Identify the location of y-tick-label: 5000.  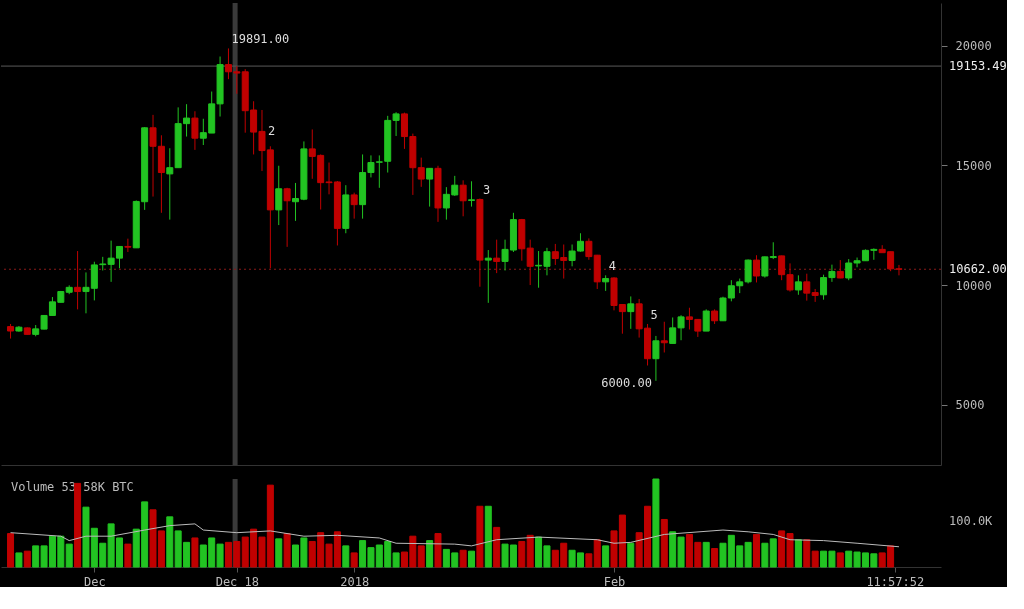
(970, 405).